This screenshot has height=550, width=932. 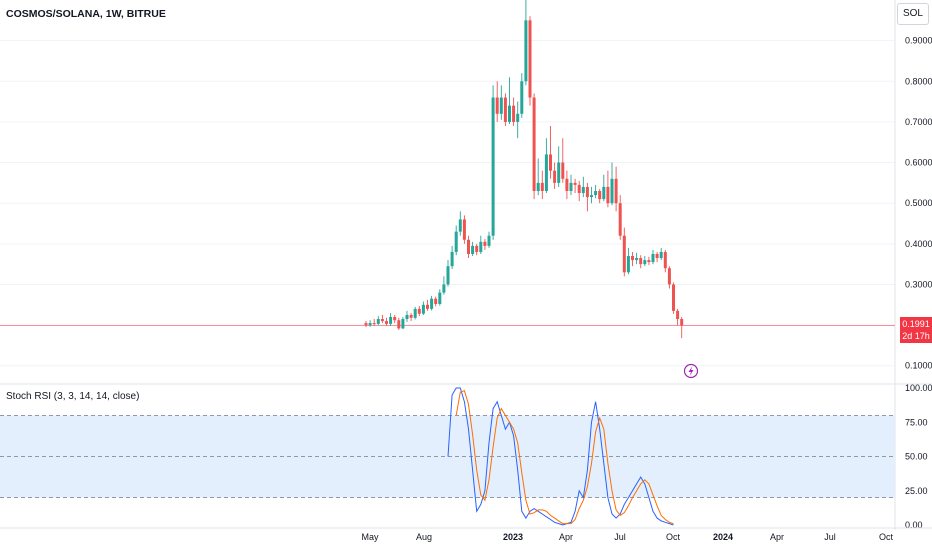 I want to click on price-tick-label: 0.4000, so click(x=918, y=244).